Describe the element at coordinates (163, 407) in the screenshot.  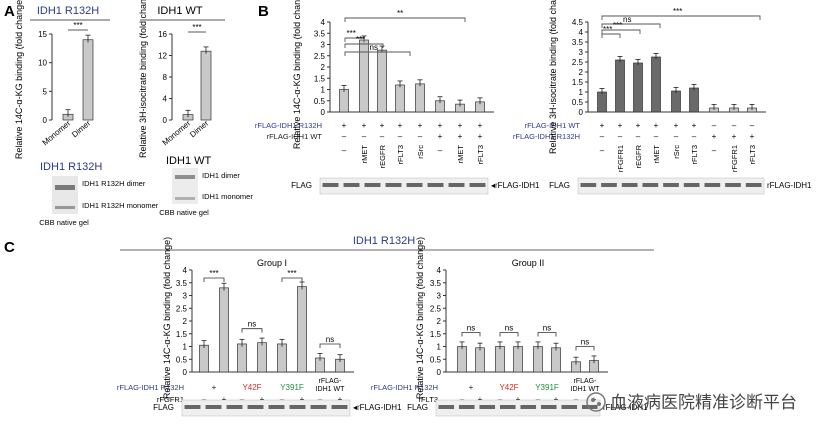
I see `blot-label: FLAG` at that location.